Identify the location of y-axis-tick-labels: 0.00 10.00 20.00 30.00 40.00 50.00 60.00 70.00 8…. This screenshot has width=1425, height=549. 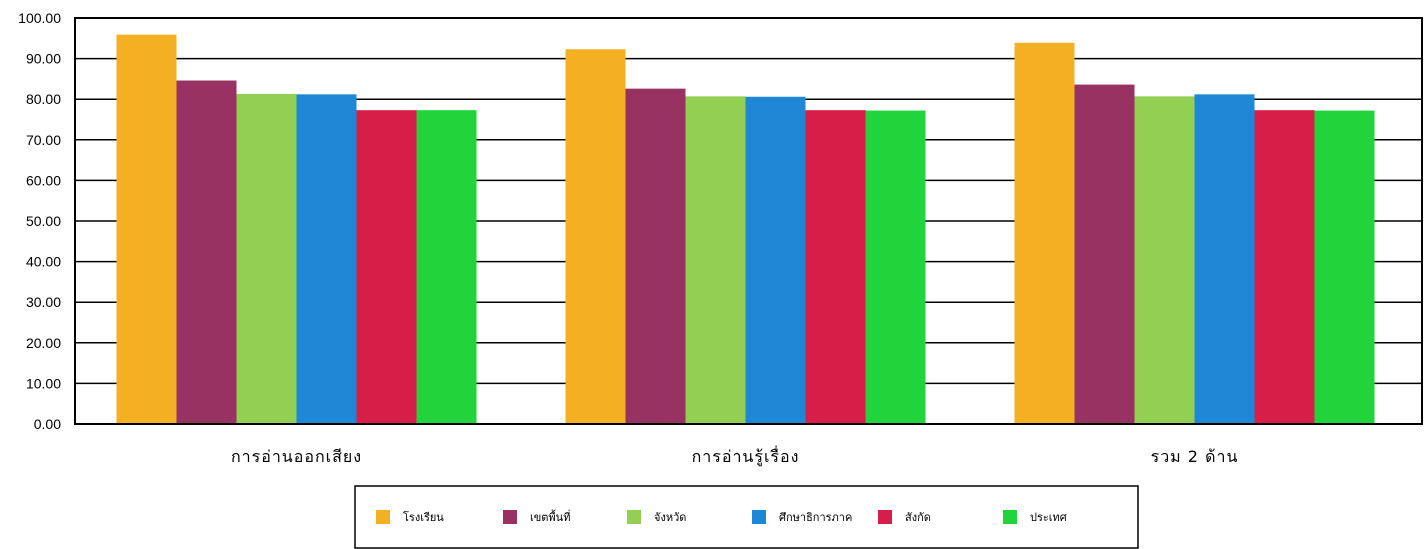
(39, 221).